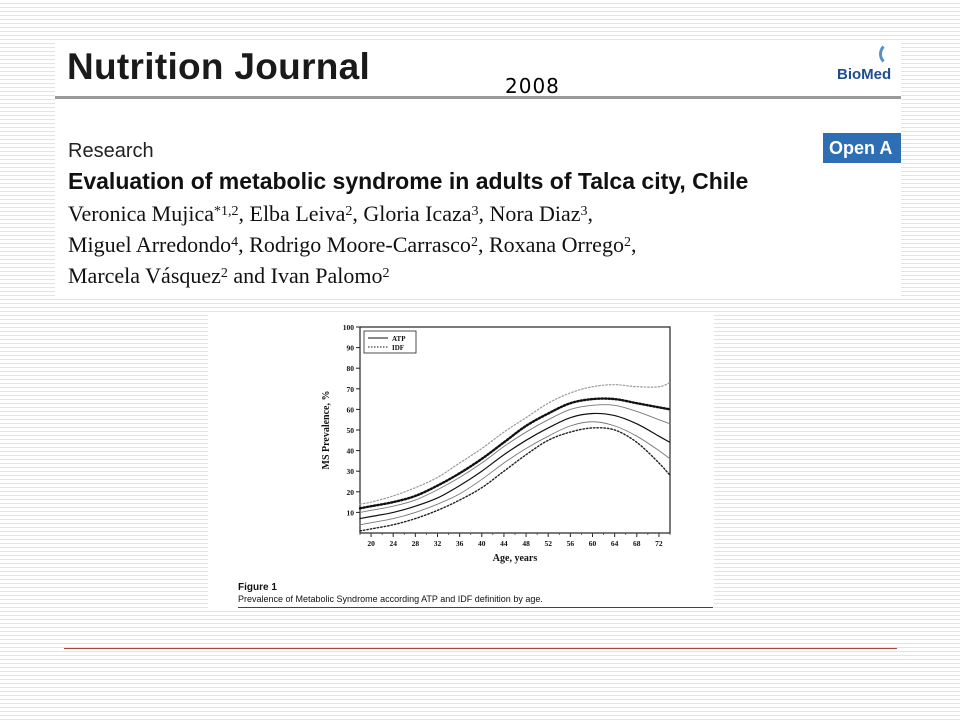 Image resolution: width=960 pixels, height=720 pixels. What do you see at coordinates (351, 492) in the screenshot?
I see `y-tick-label: 20` at bounding box center [351, 492].